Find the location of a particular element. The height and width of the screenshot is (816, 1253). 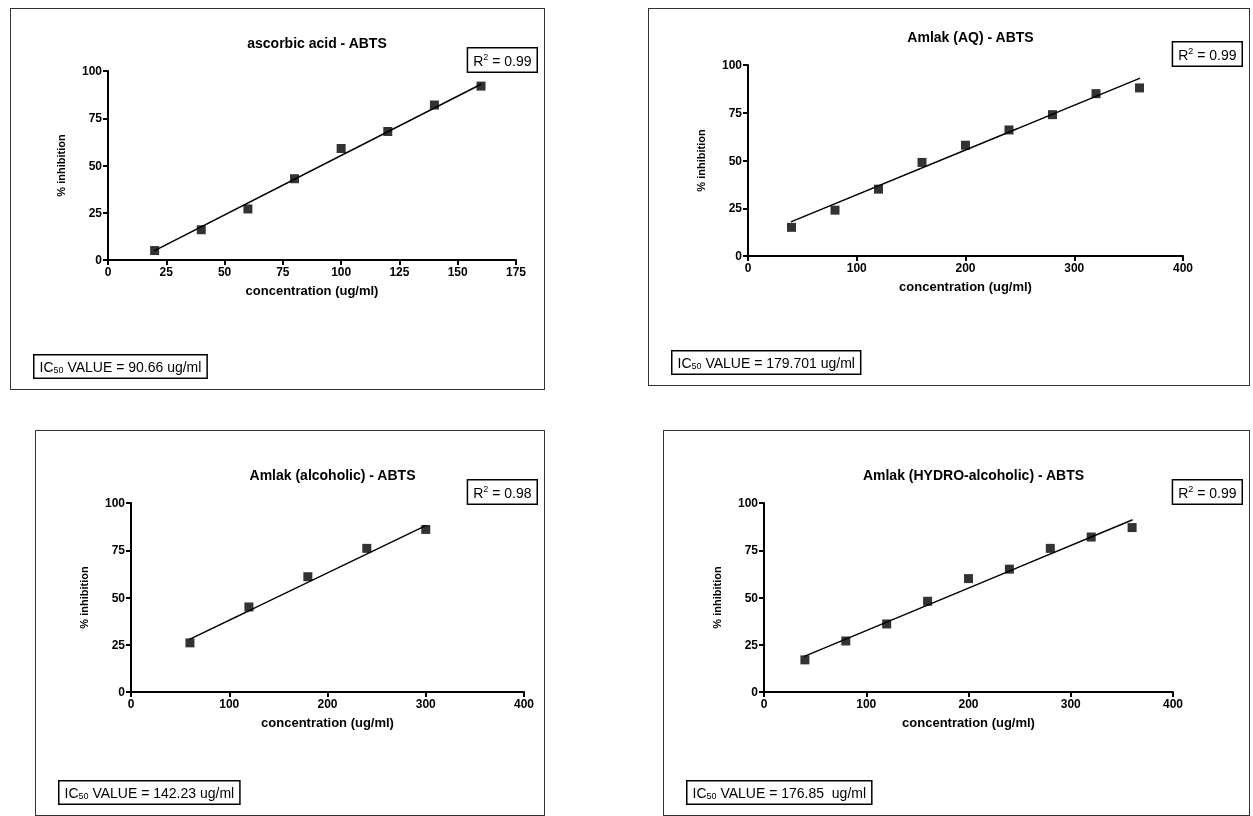

chart-title: ascorbic acid - ABTS is located at coordinates (317, 43).